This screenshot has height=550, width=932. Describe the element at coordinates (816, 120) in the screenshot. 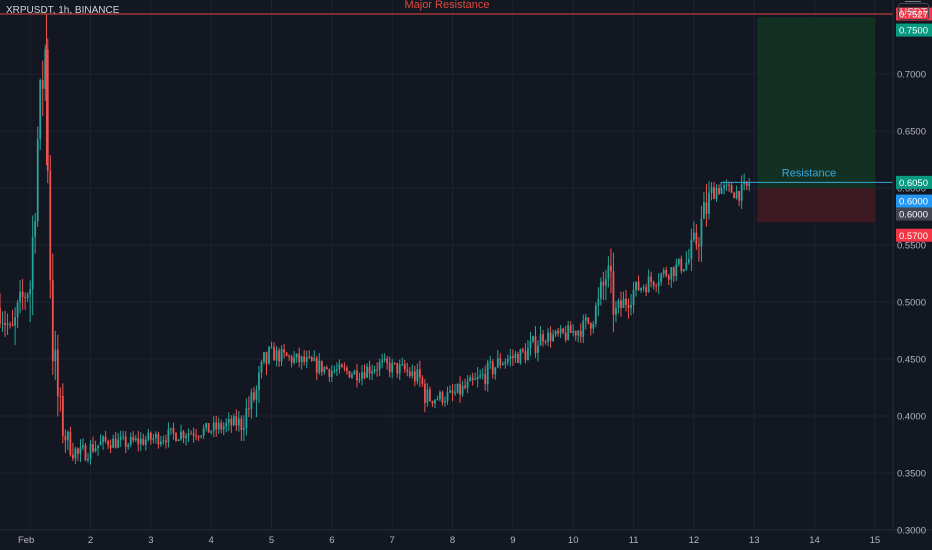

I see `position-zones` at that location.